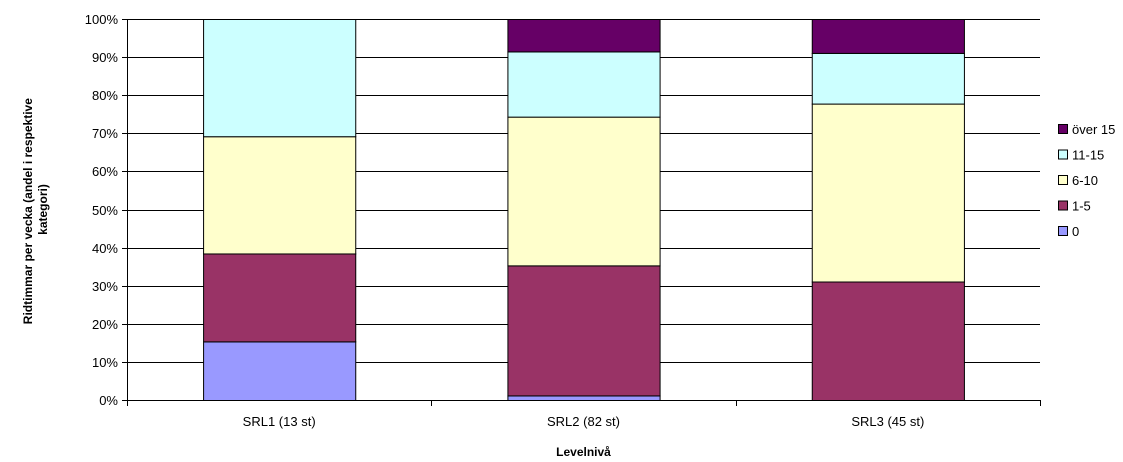 The width and height of the screenshot is (1123, 462). Describe the element at coordinates (105, 133) in the screenshot. I see `y-tick-label: 70%` at that location.